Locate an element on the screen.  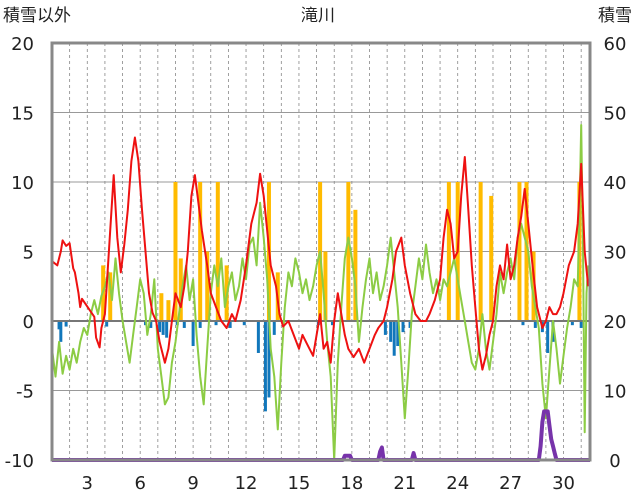
left-tick-label: 20 is located at coordinates (22, 44).